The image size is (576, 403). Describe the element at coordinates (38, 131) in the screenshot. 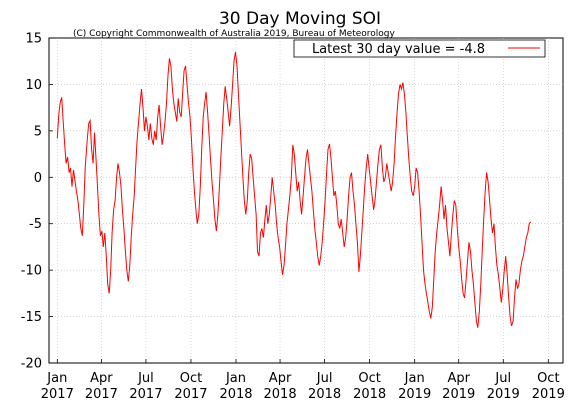

I see `y-tick-label: 5` at that location.